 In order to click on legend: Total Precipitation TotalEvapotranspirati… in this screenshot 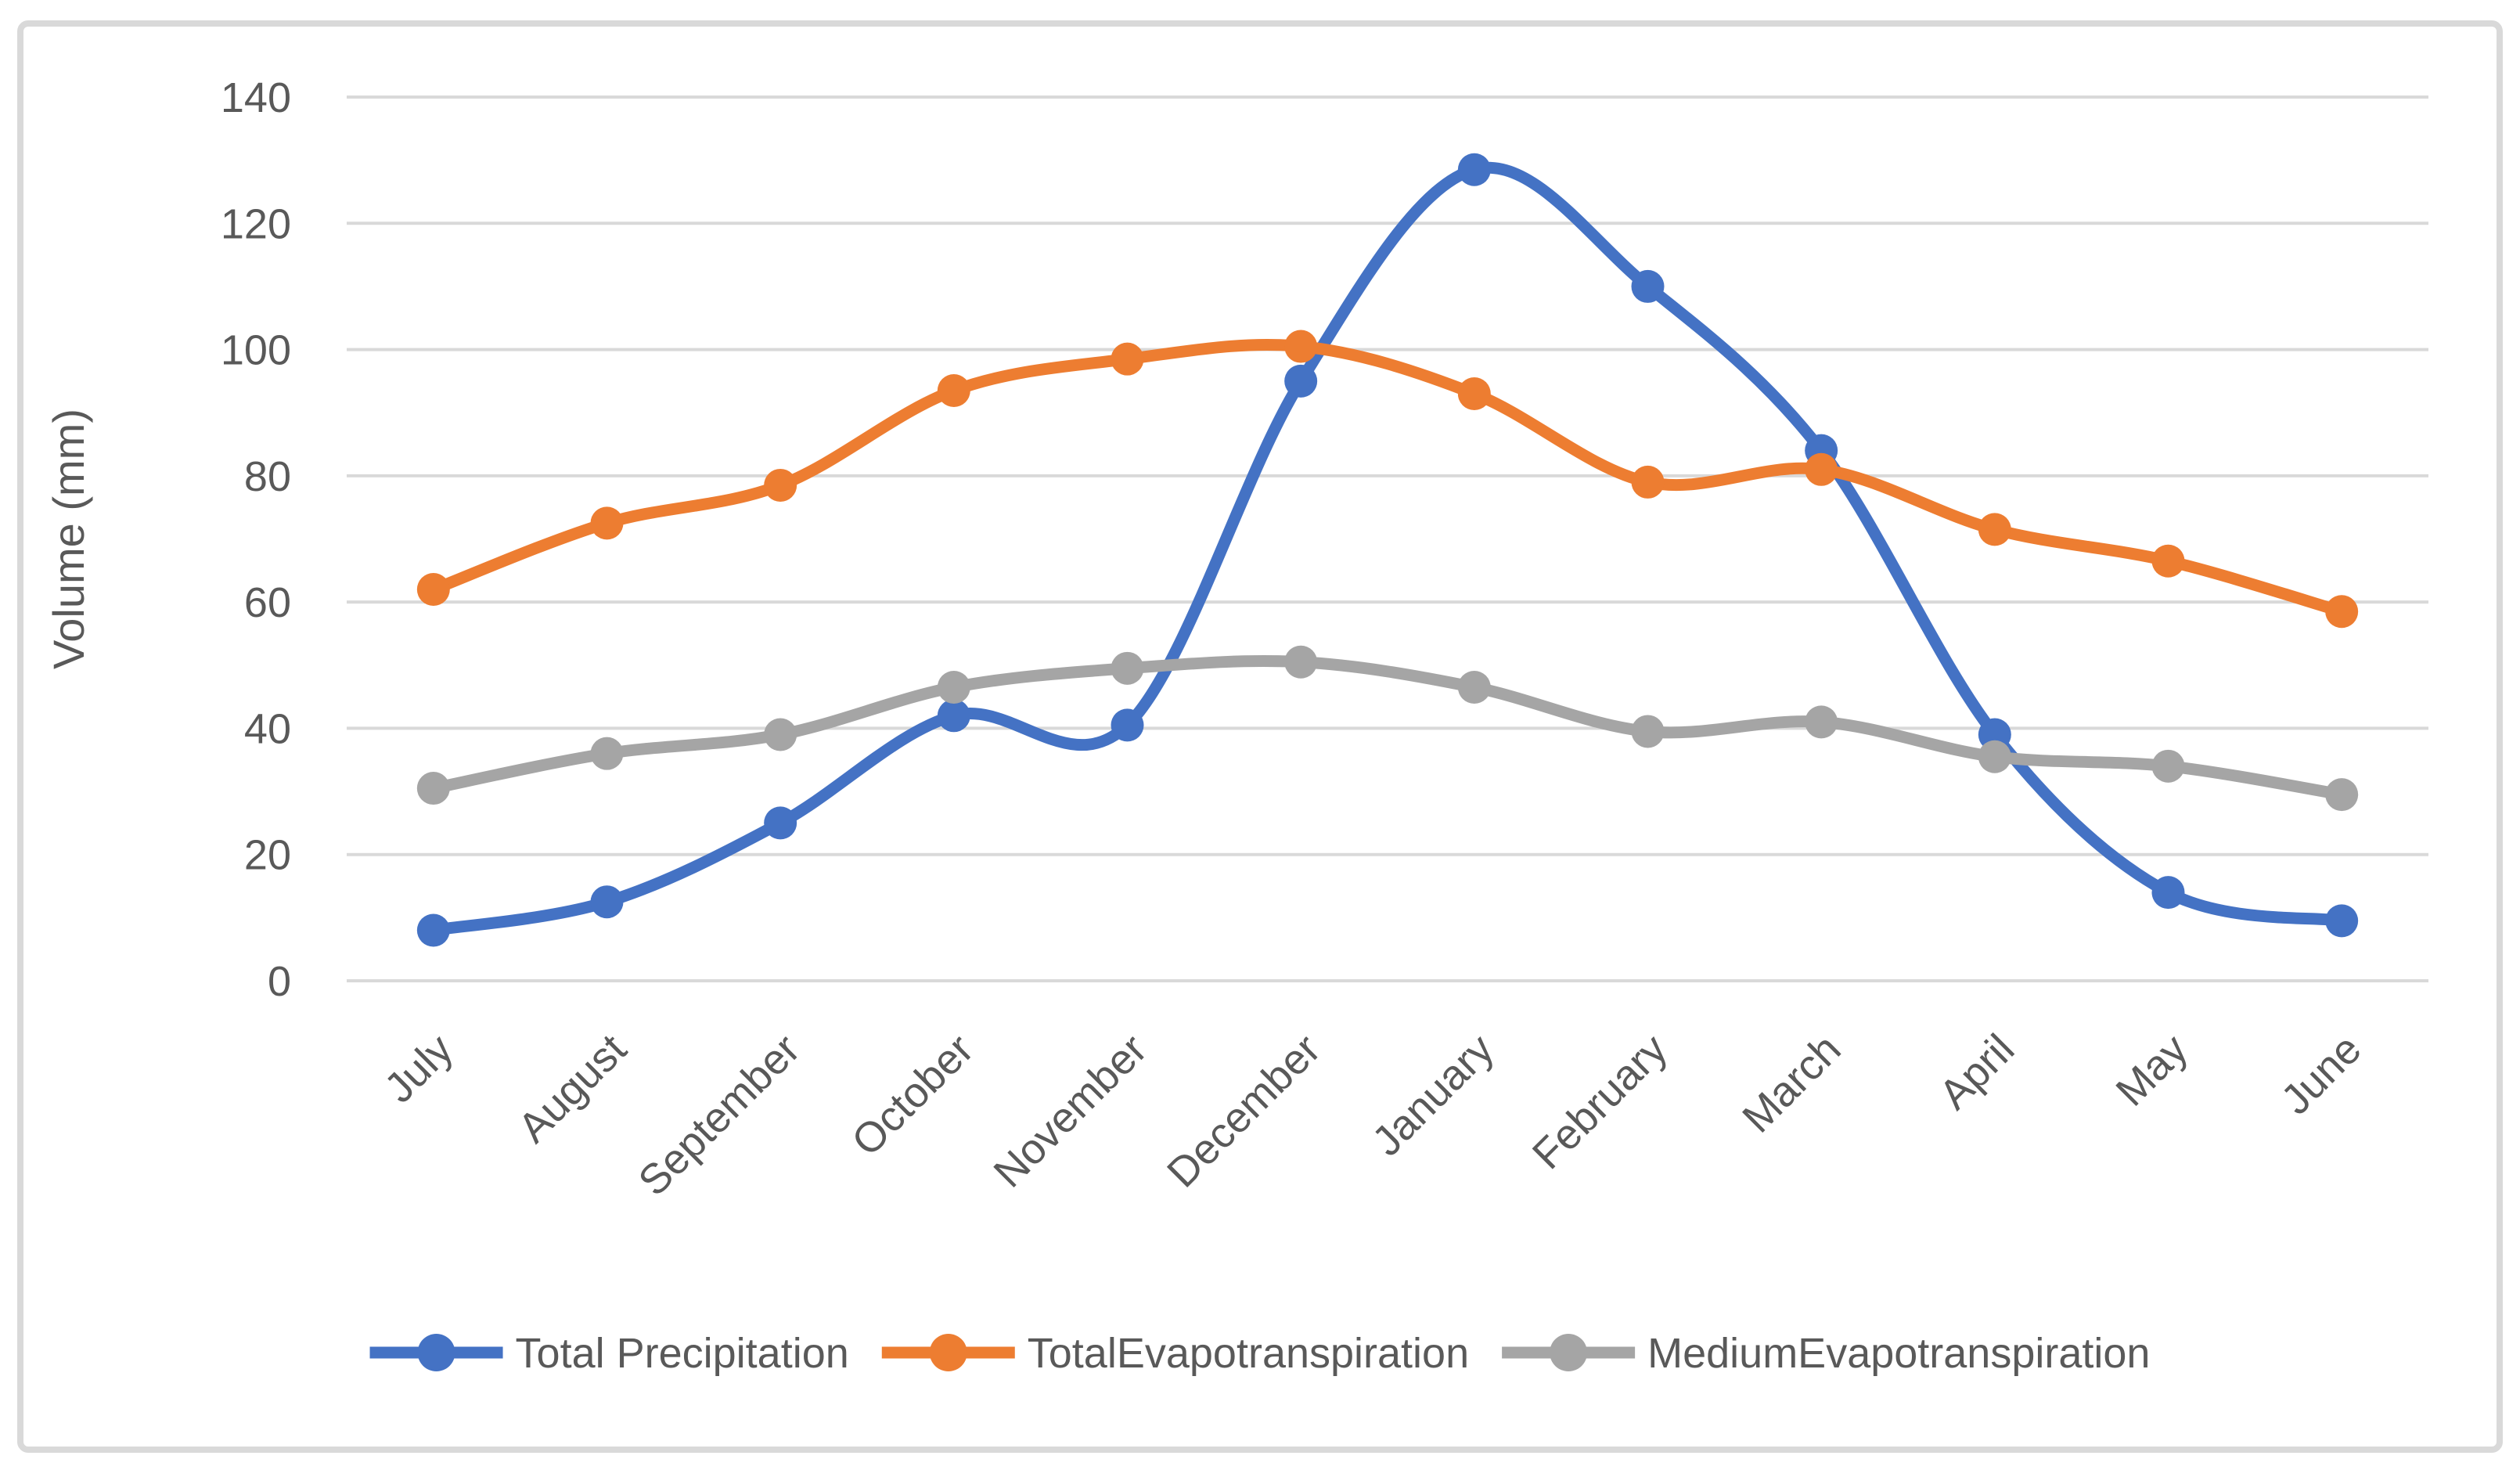, I will do `click(1259, 1353)`.